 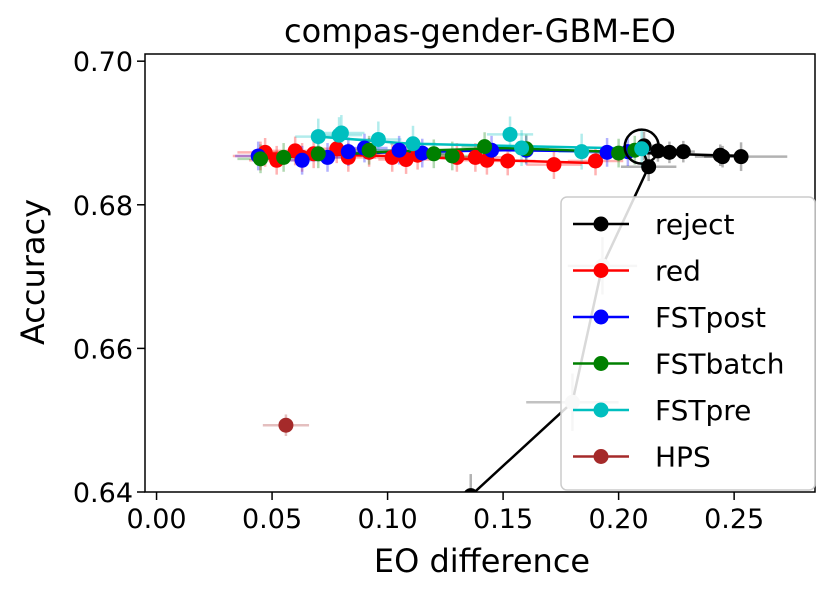 I want to click on y-tick-label: 0.70, so click(x=103, y=62).